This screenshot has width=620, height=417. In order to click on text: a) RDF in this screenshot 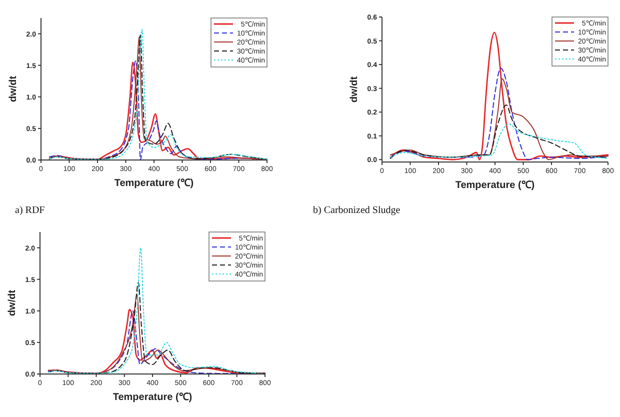, I will do `click(30, 210)`.